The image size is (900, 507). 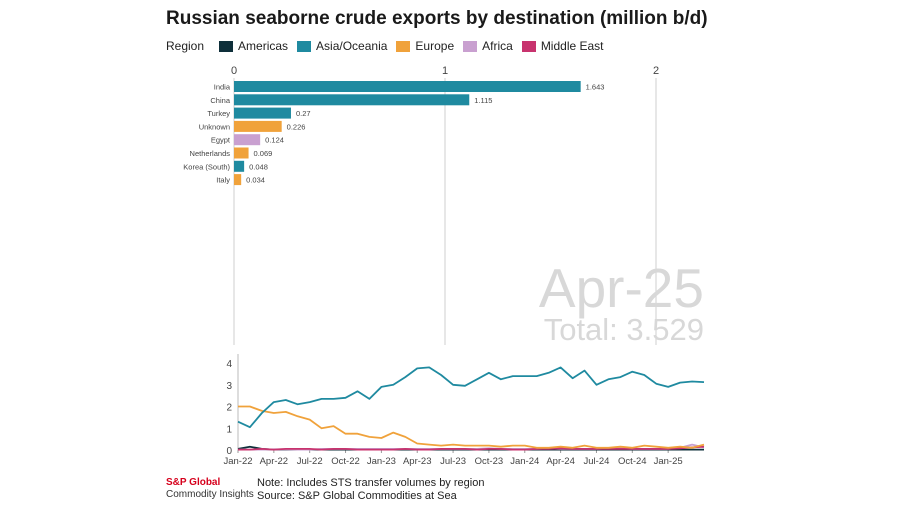 I want to click on legend-item-africa: Africa, so click(x=488, y=46).